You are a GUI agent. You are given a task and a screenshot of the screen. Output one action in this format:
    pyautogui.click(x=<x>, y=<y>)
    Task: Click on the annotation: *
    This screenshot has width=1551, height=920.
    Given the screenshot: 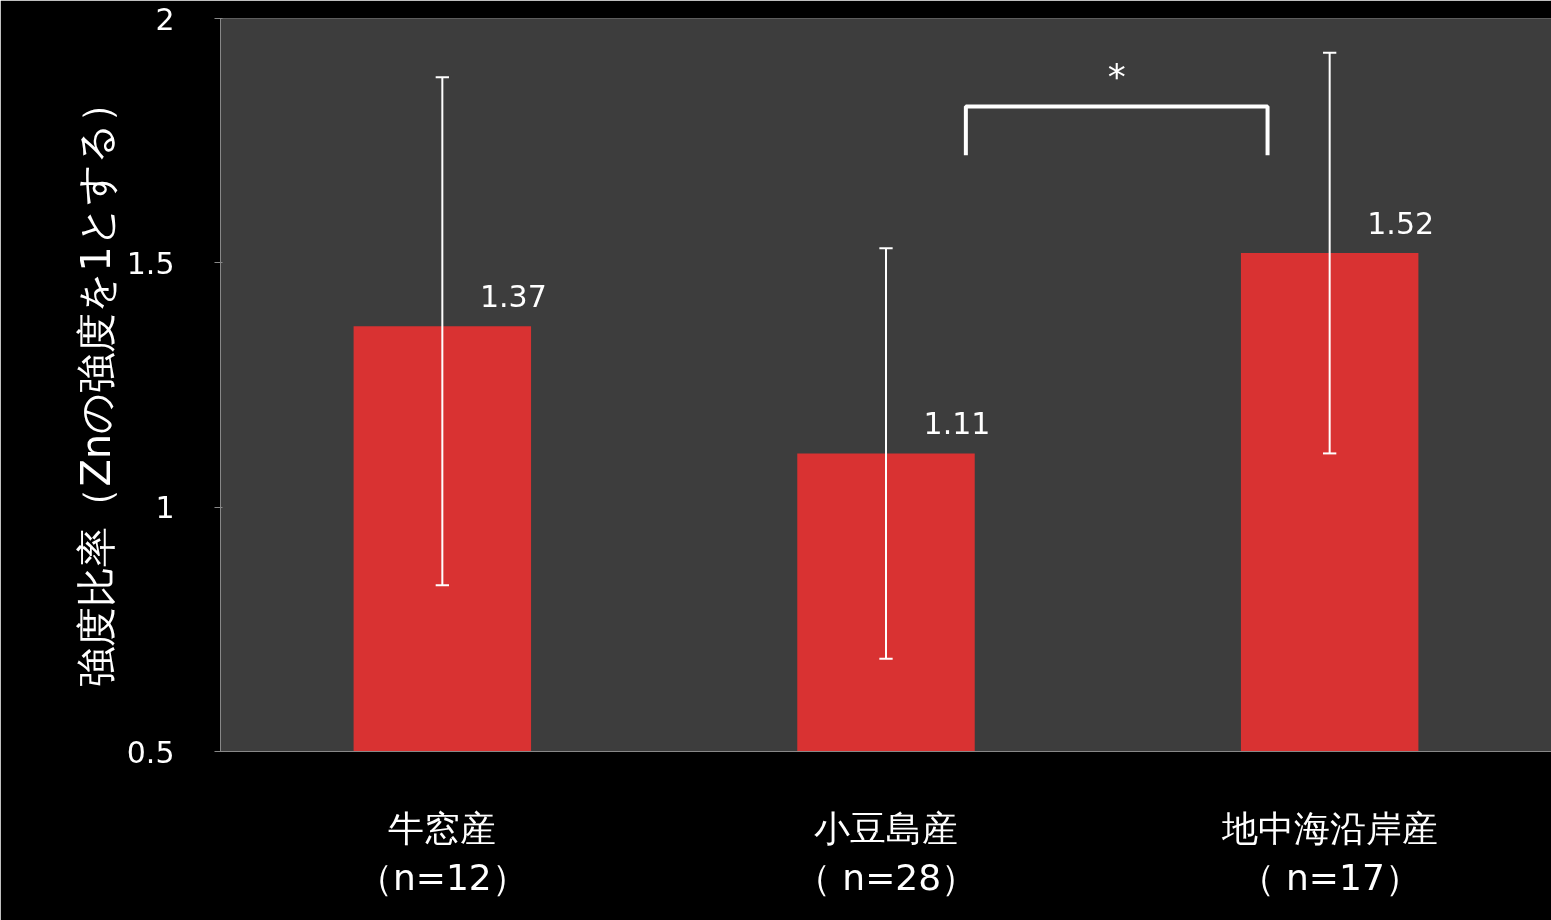 What is the action you would take?
    pyautogui.click(x=1116, y=76)
    